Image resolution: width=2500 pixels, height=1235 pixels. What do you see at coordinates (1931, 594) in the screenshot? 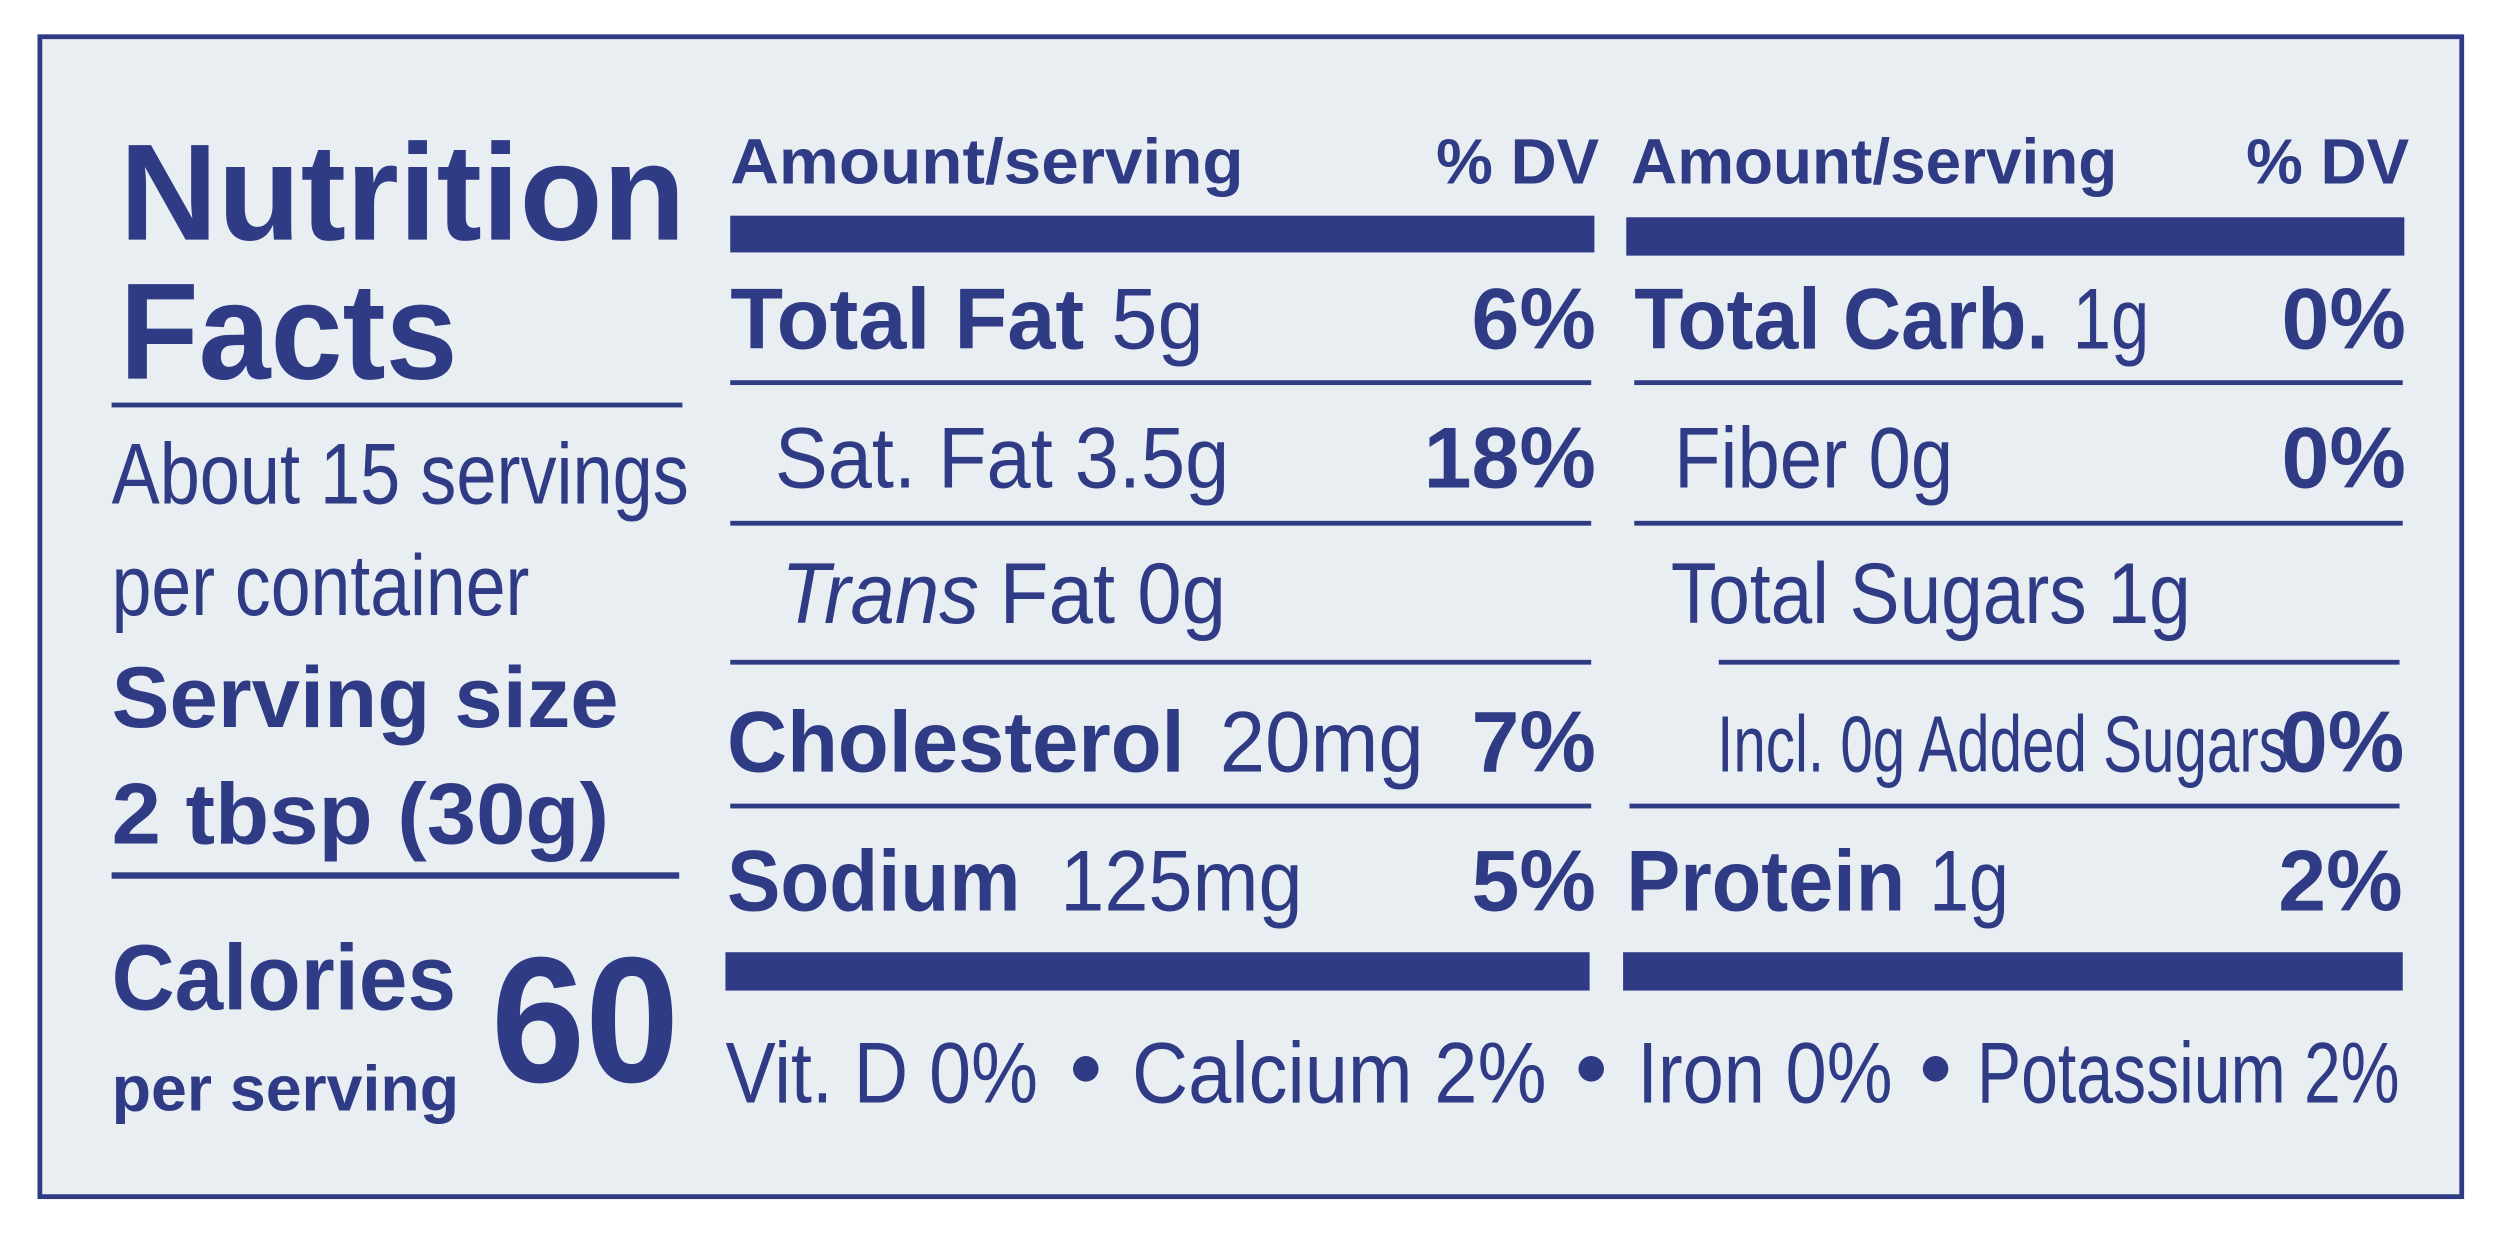
I see `nutrient-name: Total Sugars 1g` at bounding box center [1931, 594].